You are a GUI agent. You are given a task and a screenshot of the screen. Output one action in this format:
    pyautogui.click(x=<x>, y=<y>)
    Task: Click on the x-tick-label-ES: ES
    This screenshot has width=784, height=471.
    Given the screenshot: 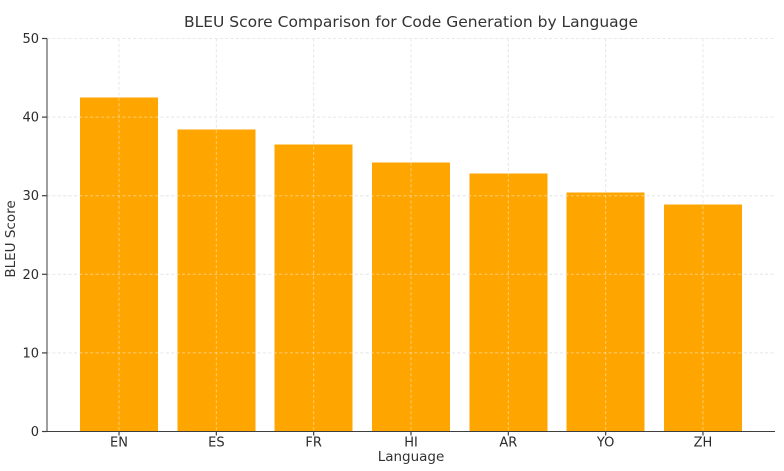 What is the action you would take?
    pyautogui.click(x=216, y=443)
    